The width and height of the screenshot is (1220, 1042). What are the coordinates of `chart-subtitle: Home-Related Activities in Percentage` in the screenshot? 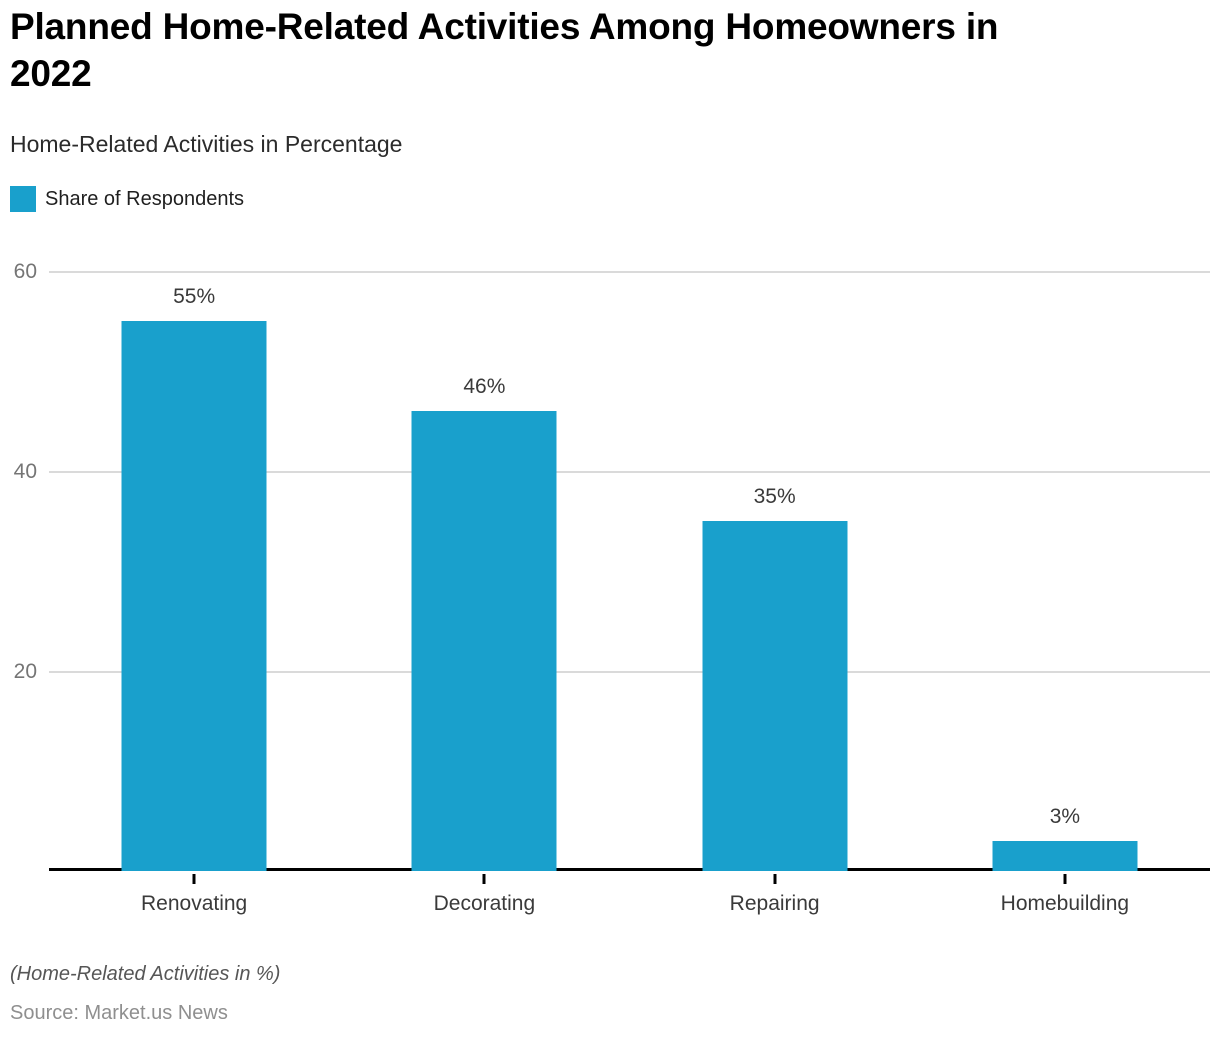 It's located at (206, 144).